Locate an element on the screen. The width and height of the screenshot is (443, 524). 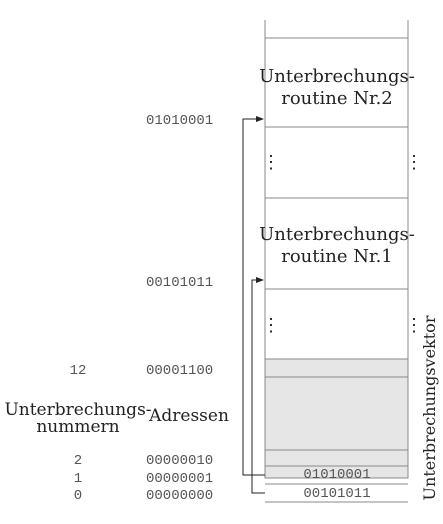
vector-label: Unterbrechungsvektor is located at coordinates (429, 407).